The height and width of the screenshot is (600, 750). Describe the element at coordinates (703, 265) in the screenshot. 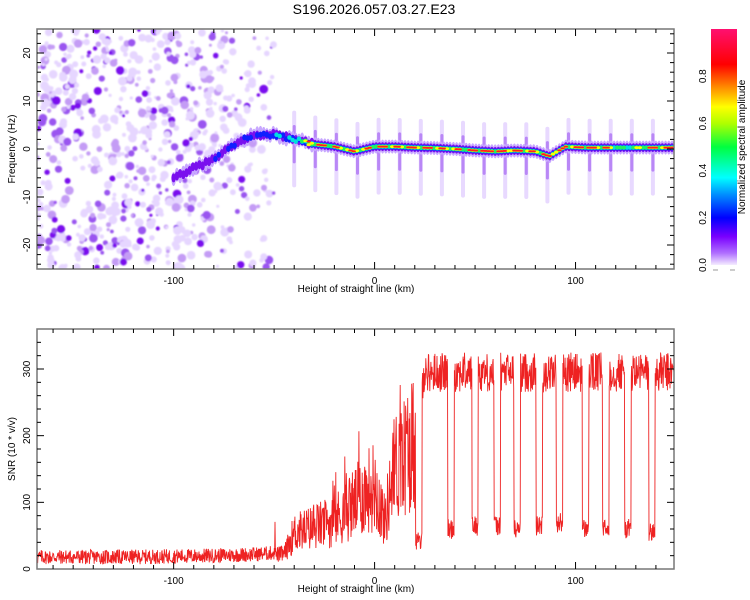

I see `colorbar-tick-label: 0.0` at that location.